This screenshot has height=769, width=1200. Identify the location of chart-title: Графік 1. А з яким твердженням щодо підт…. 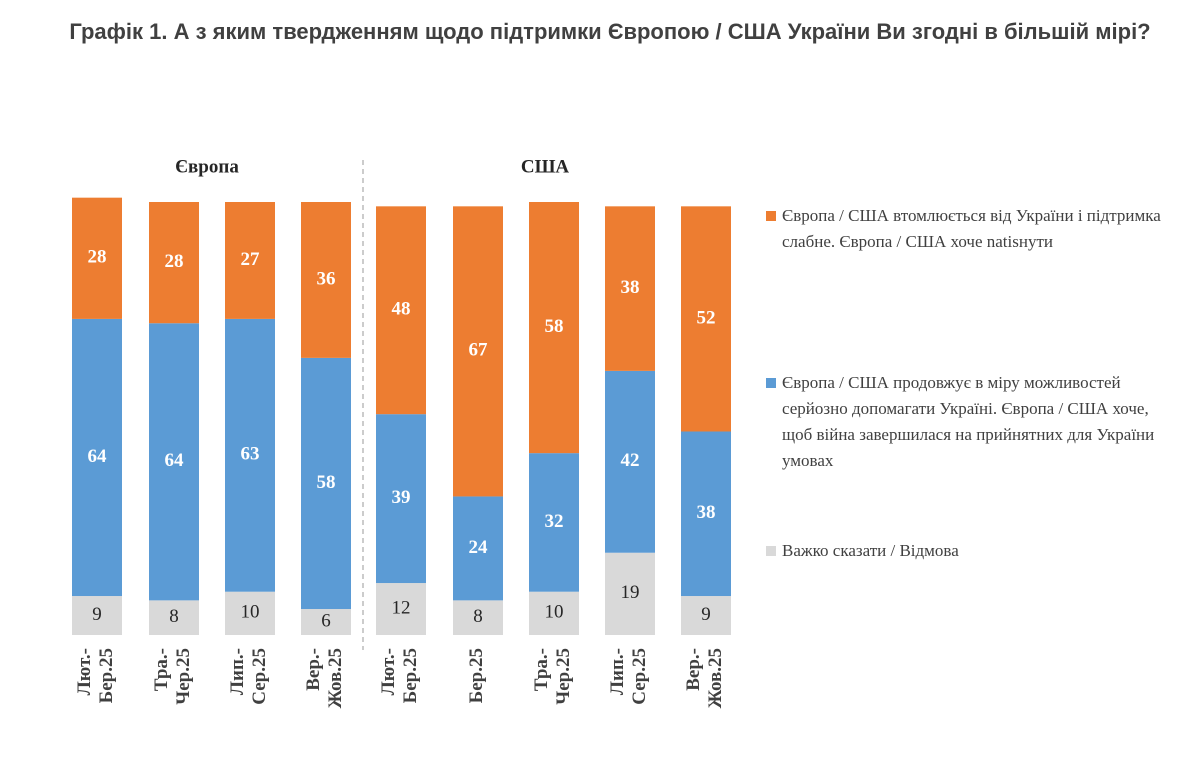
(610, 31).